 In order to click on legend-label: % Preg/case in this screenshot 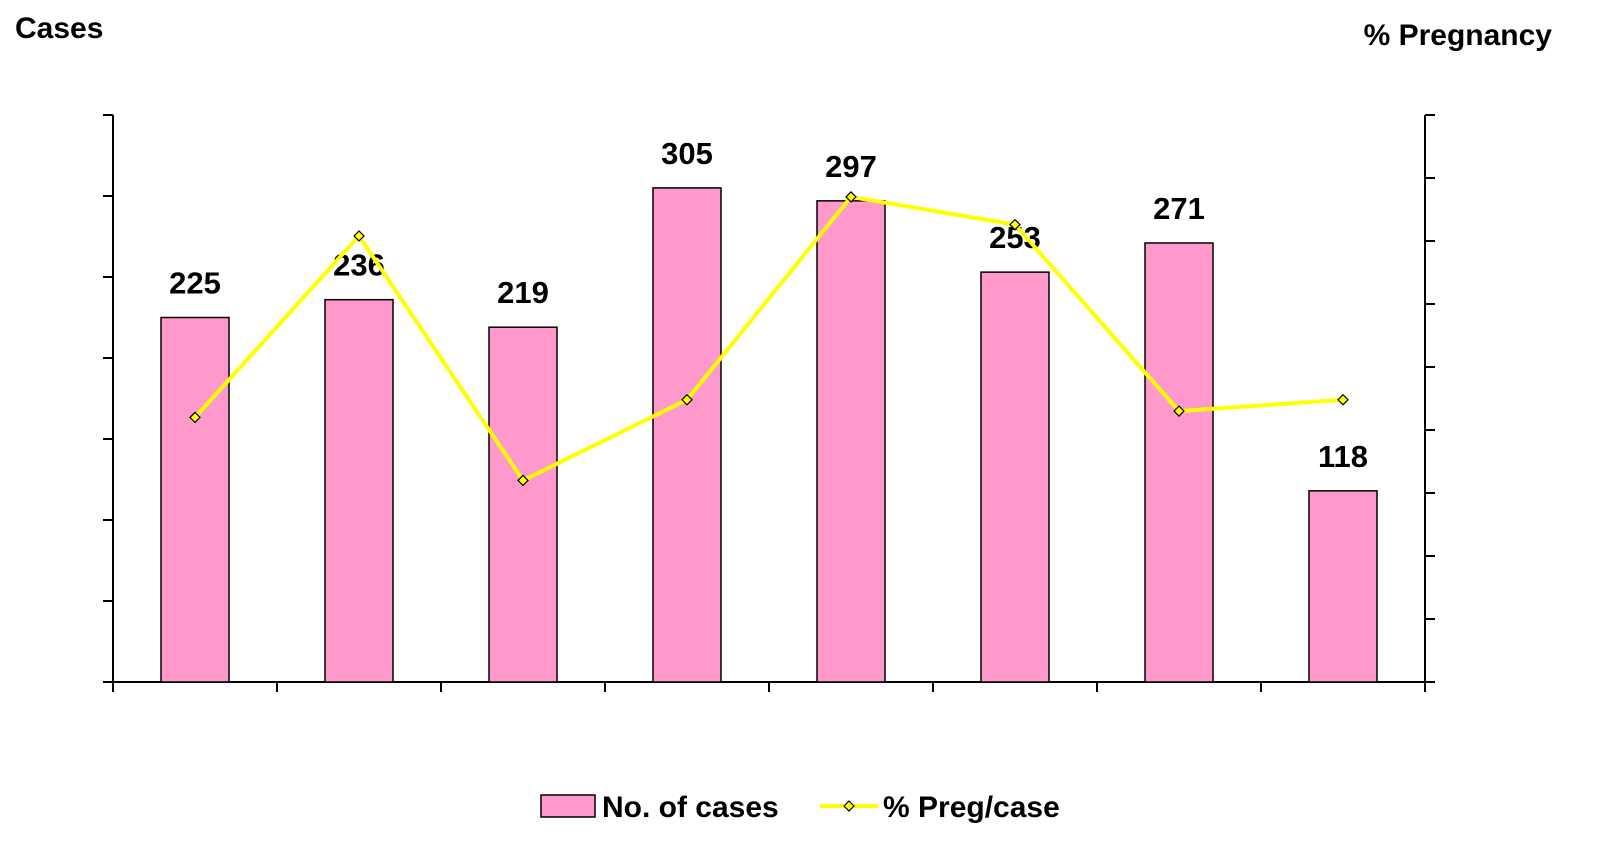, I will do `click(971, 807)`.